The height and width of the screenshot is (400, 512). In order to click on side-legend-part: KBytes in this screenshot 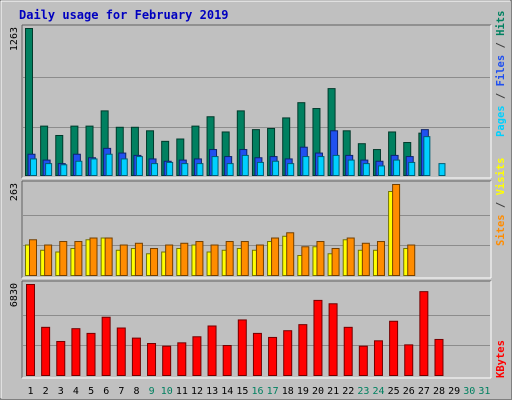, I will do `click(501, 359)`.